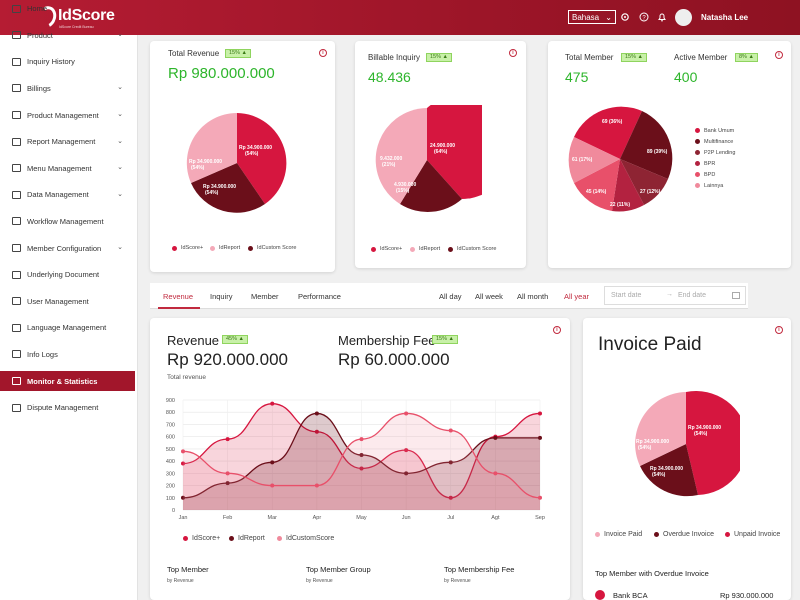  Describe the element at coordinates (16, 381) in the screenshot. I see `monitor-icon` at that location.